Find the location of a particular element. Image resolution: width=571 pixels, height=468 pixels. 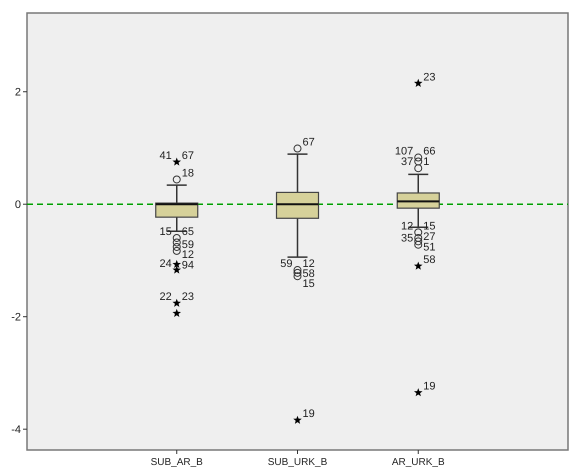

annotation: 27 is located at coordinates (429, 236).